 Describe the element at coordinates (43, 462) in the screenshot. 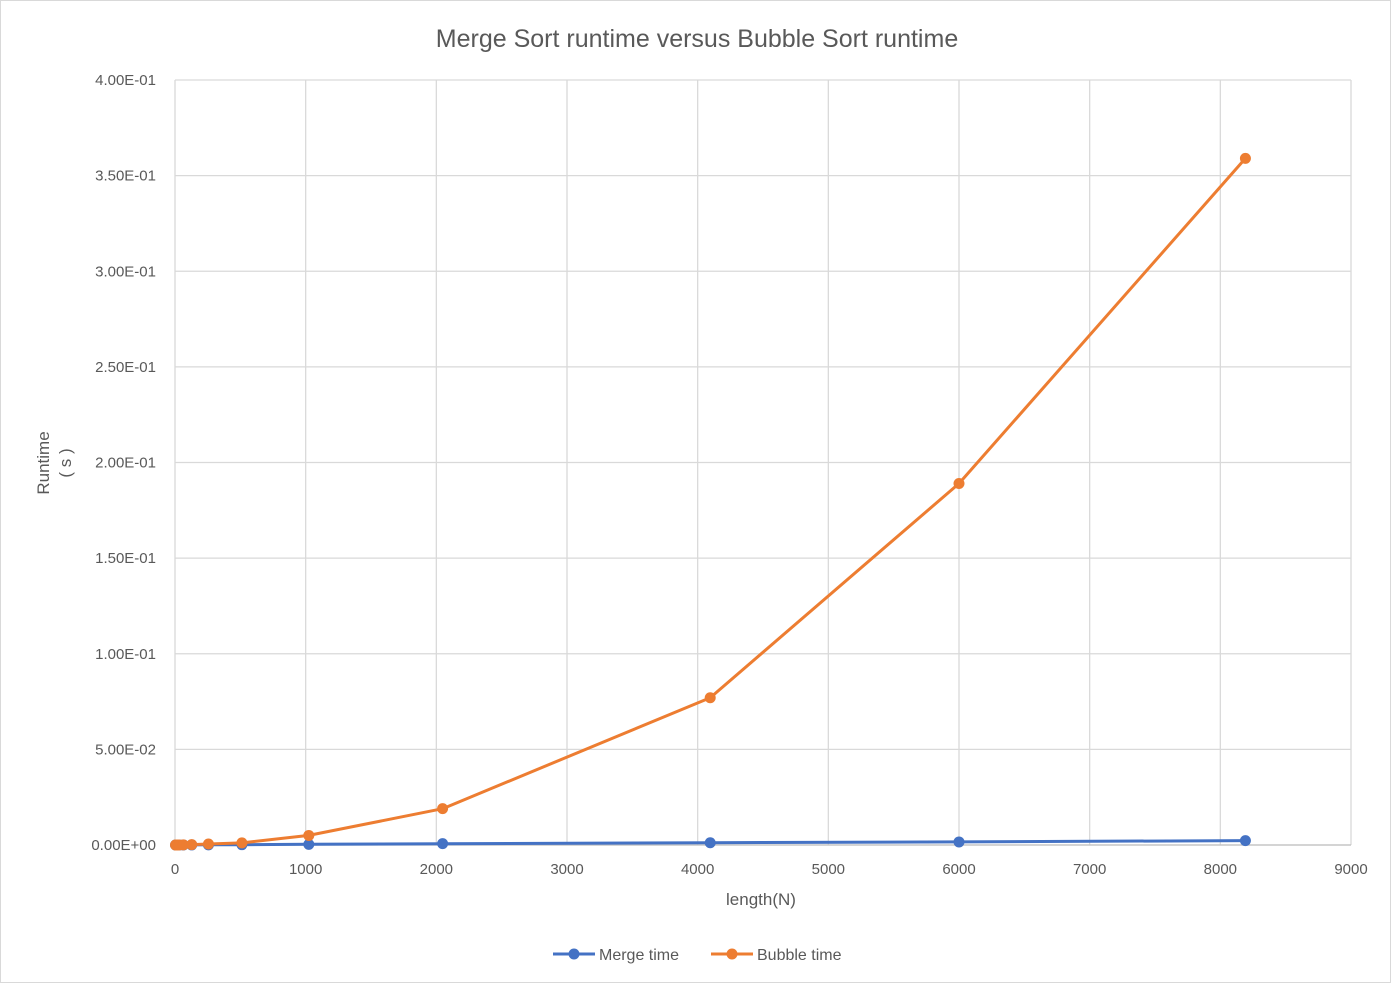

I see `y-axis-title-line-1: Runtime` at that location.